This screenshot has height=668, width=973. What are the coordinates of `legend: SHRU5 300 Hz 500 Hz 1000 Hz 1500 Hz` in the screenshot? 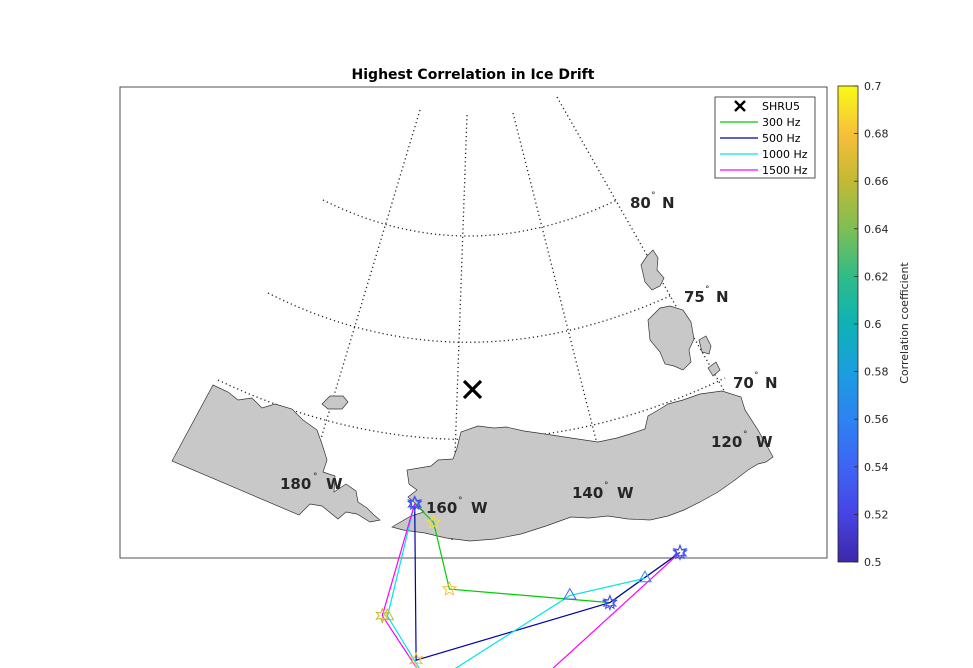 It's located at (765, 137).